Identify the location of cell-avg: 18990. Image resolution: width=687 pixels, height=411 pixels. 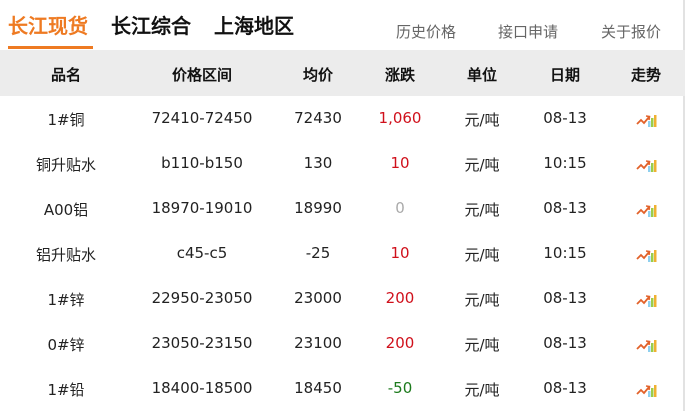
(318, 208).